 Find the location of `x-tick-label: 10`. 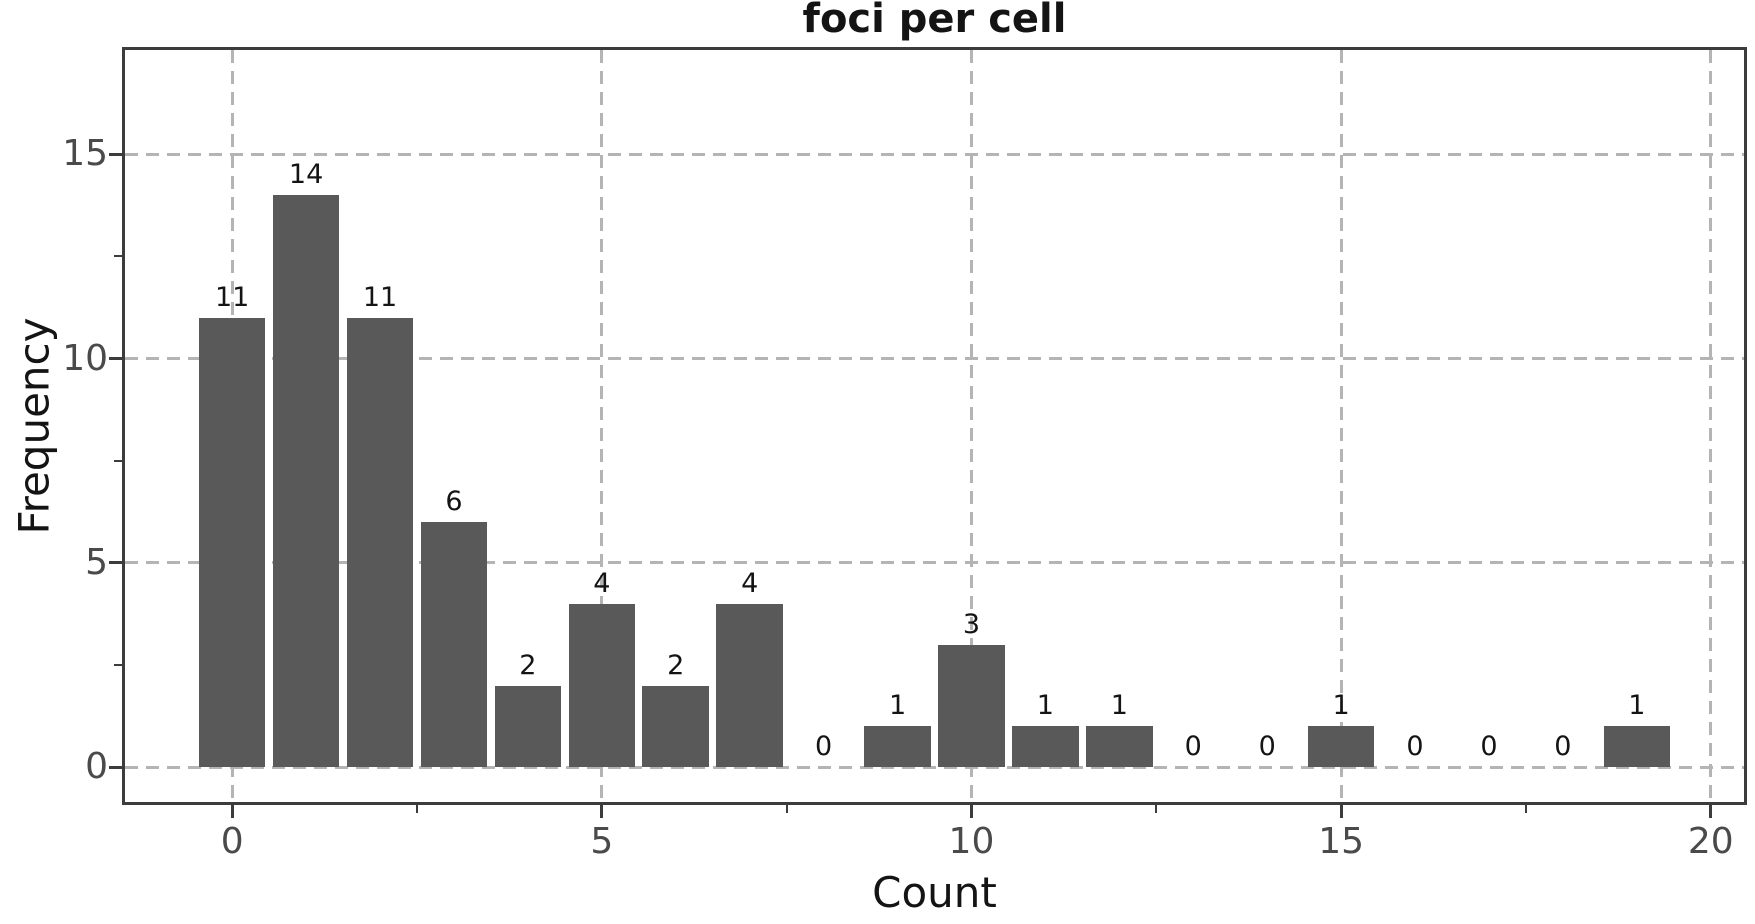

x-tick-label: 10 is located at coordinates (971, 841).